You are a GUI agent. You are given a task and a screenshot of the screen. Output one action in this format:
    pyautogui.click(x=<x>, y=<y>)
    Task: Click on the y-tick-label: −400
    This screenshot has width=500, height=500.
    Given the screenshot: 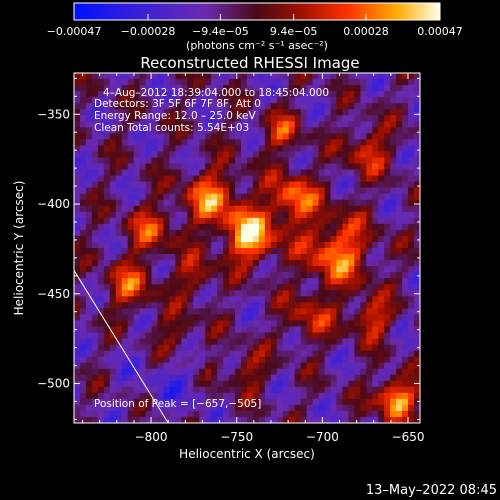 What is the action you would take?
    pyautogui.click(x=53, y=204)
    